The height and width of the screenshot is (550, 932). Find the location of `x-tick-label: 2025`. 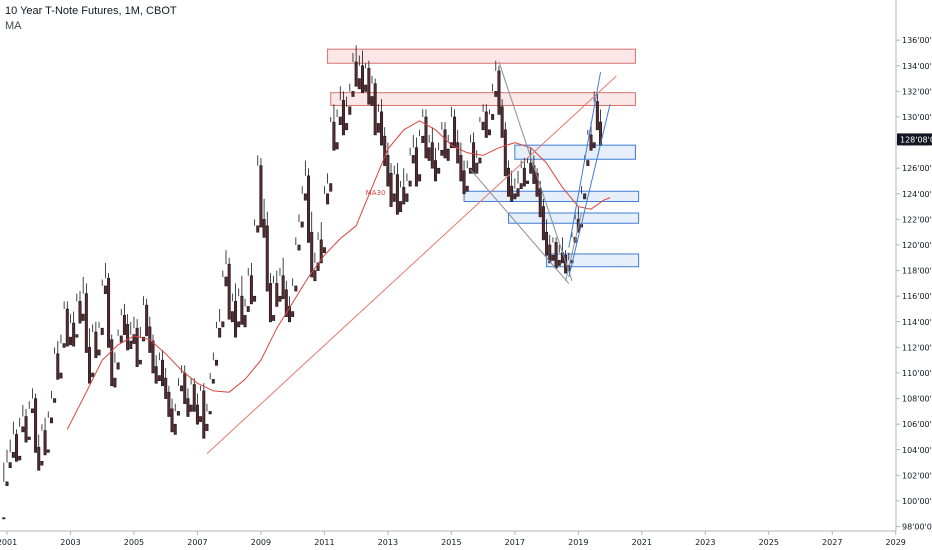

x-tick-label: 2025 is located at coordinates (769, 542).